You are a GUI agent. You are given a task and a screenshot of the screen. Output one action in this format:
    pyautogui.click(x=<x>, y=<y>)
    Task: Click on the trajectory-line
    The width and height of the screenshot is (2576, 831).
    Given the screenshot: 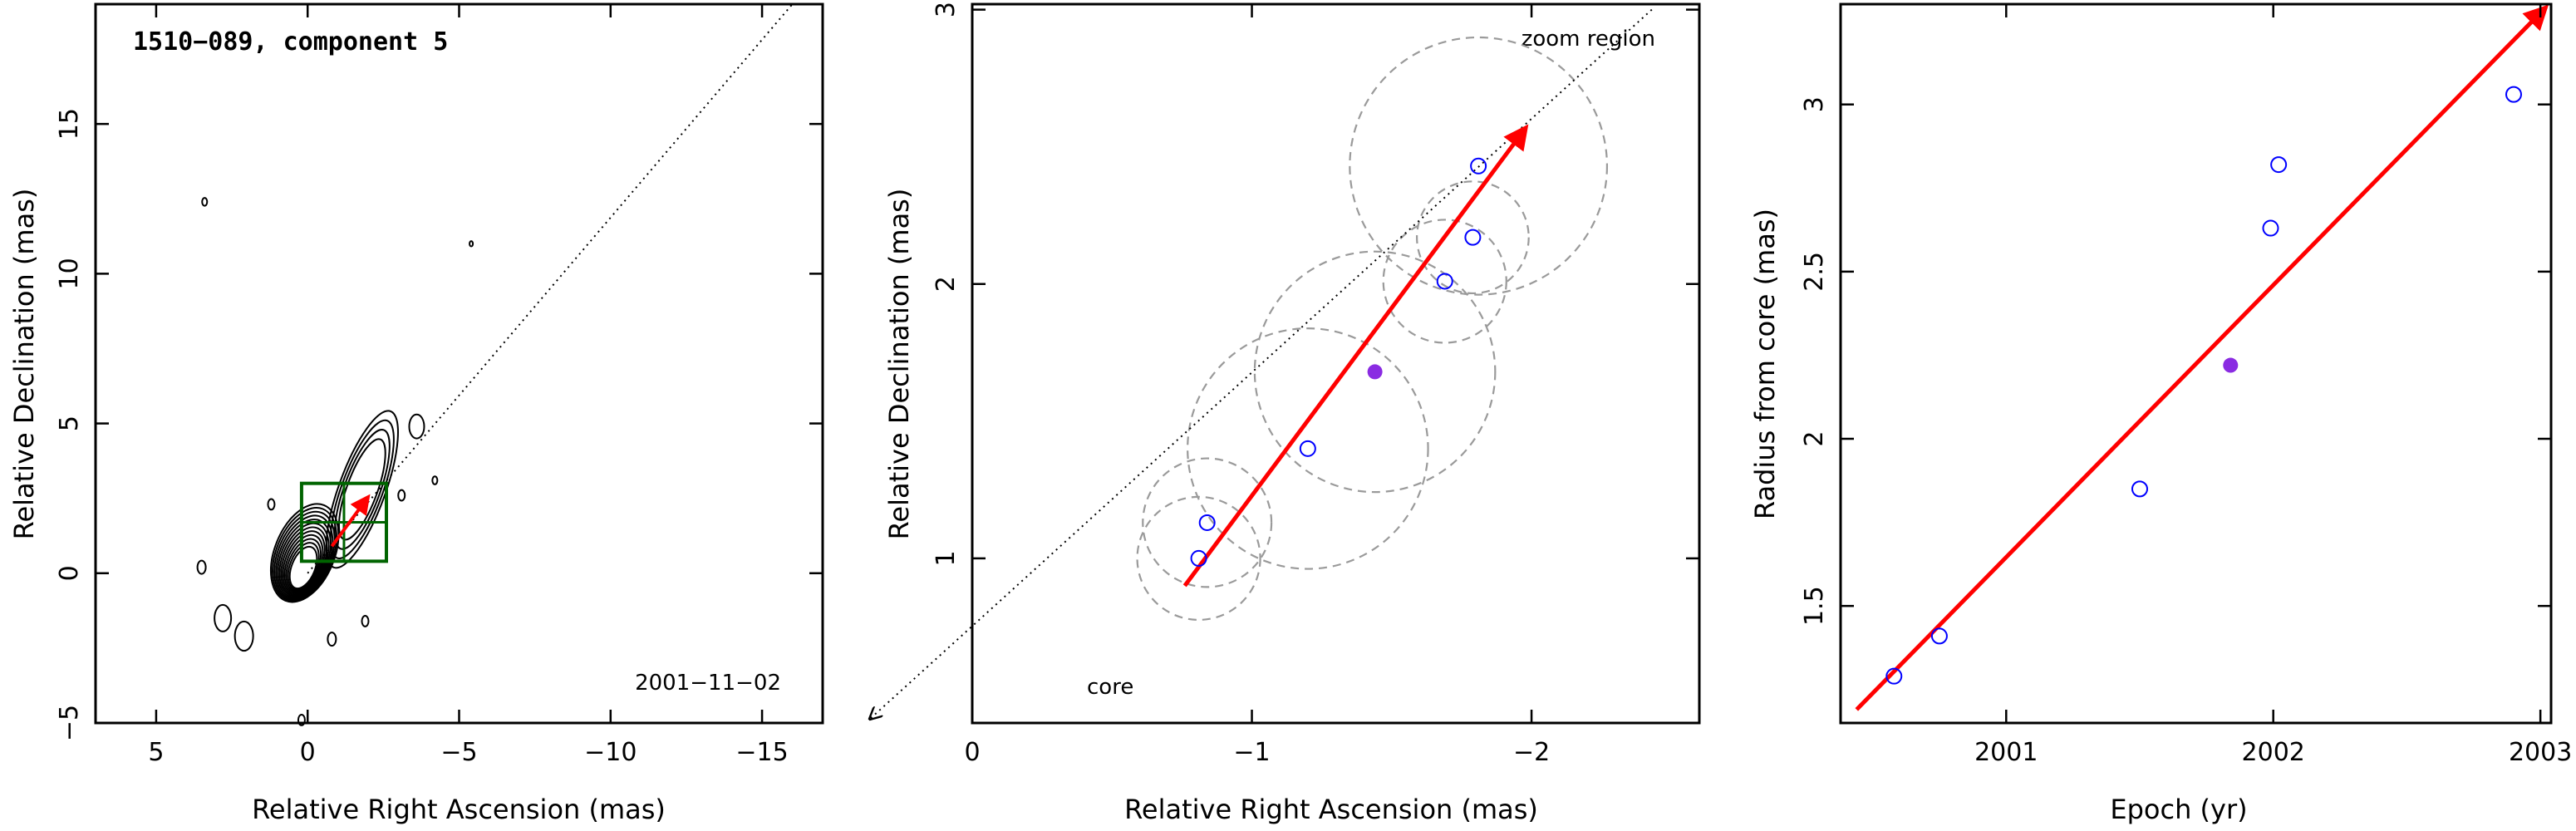 What is the action you would take?
    pyautogui.click(x=551, y=288)
    